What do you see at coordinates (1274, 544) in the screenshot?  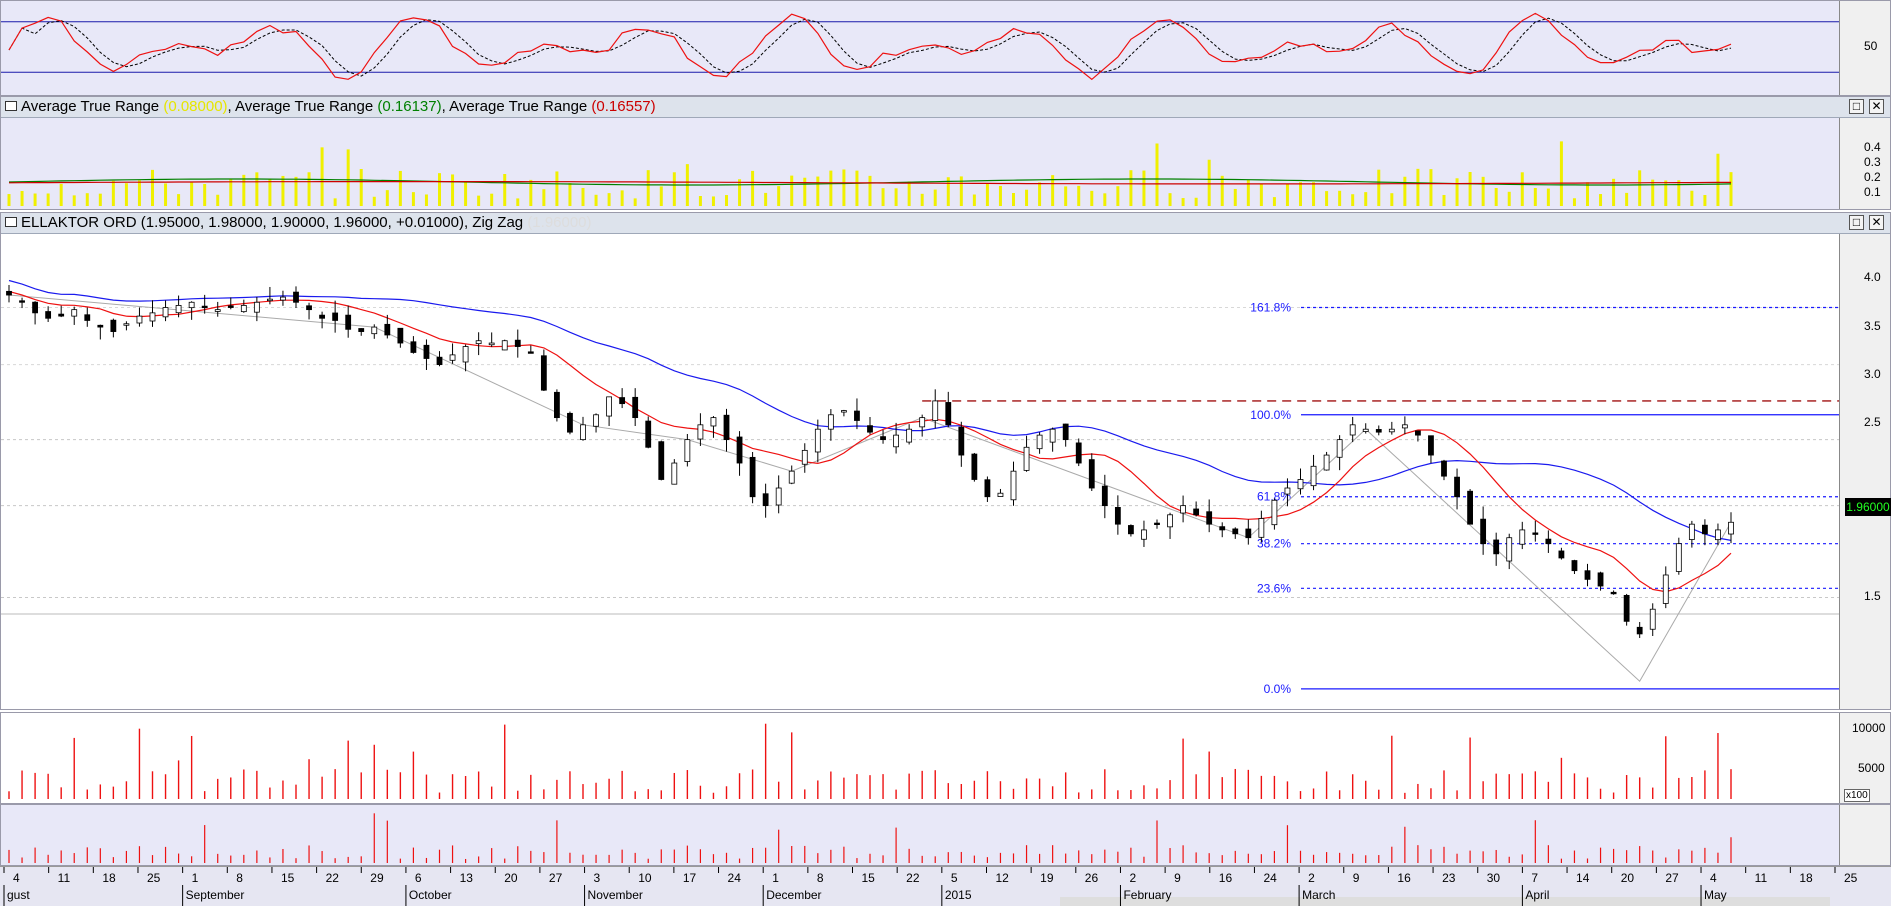 I see `fibonacci-label: 38.2%` at bounding box center [1274, 544].